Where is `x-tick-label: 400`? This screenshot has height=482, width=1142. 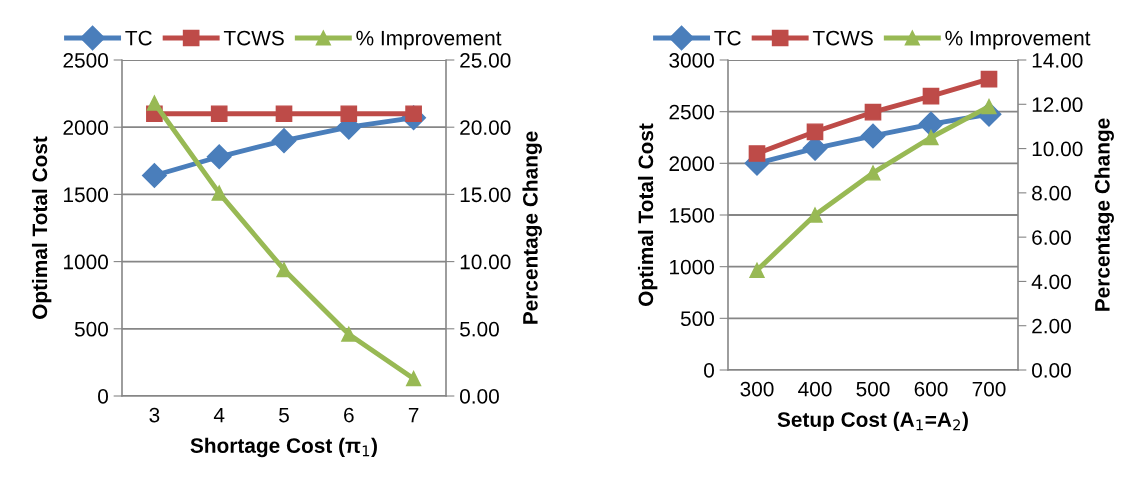
x-tick-label: 400 is located at coordinates (815, 389).